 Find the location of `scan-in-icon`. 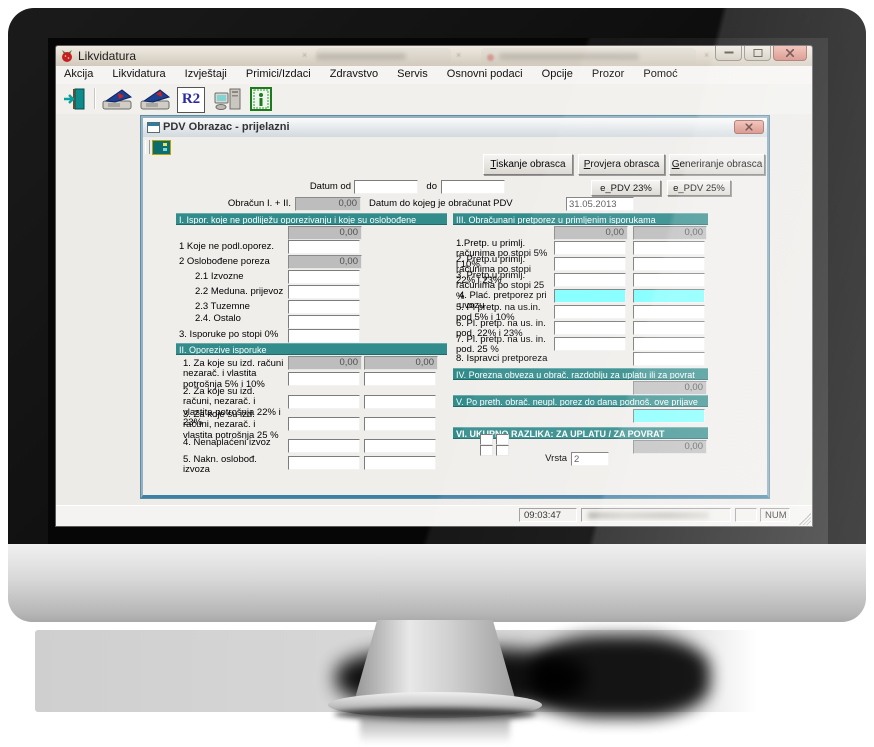

scan-in-icon is located at coordinates (117, 99).